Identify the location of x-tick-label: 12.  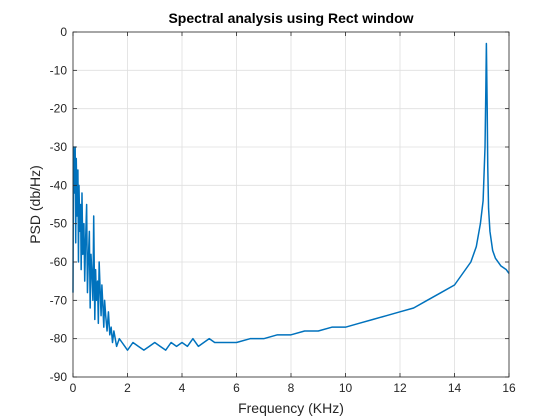
(400, 388).